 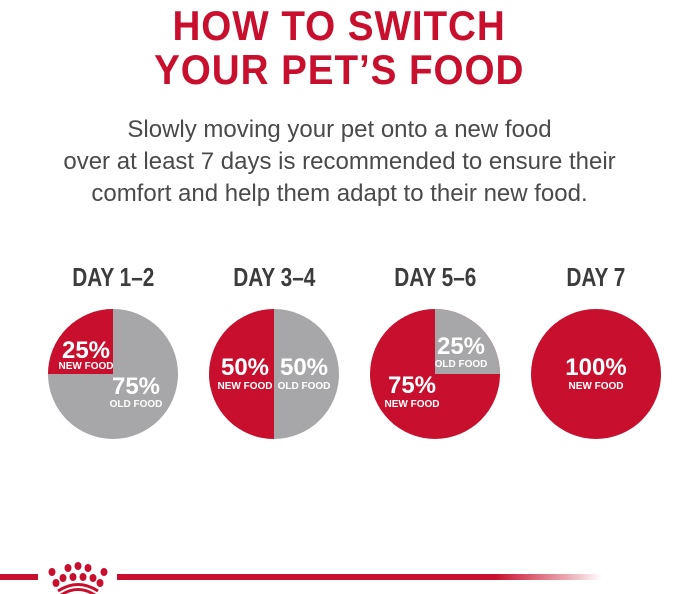 What do you see at coordinates (274, 277) in the screenshot?
I see `day-label: DAY 3–4` at bounding box center [274, 277].